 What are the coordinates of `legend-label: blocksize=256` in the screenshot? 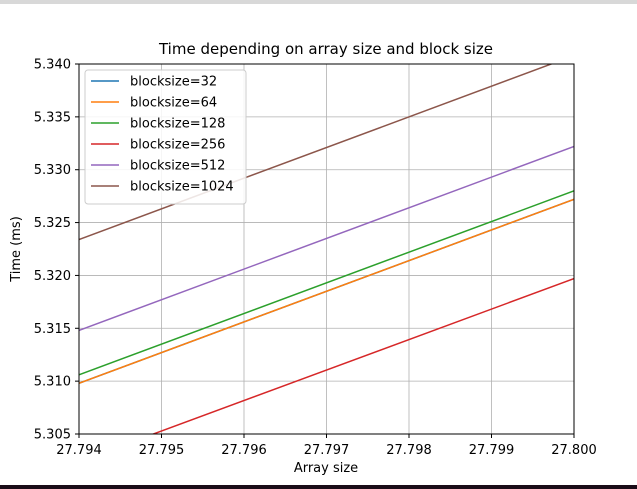 It's located at (177, 145).